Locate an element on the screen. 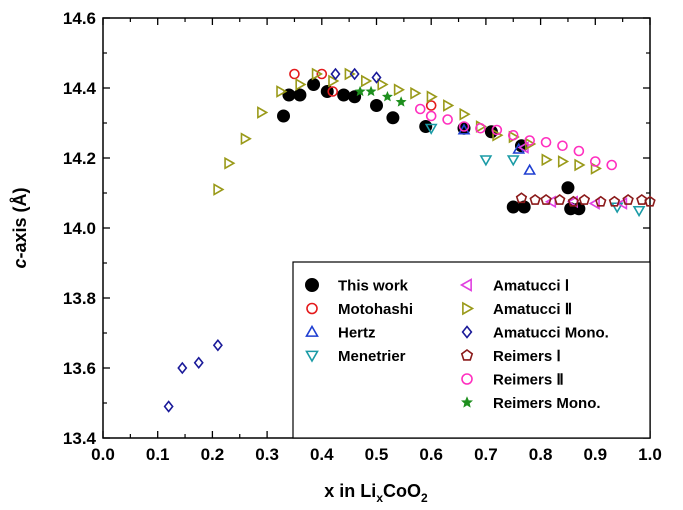  y-axis-title: c-axis (Å) is located at coordinates (20, 227).